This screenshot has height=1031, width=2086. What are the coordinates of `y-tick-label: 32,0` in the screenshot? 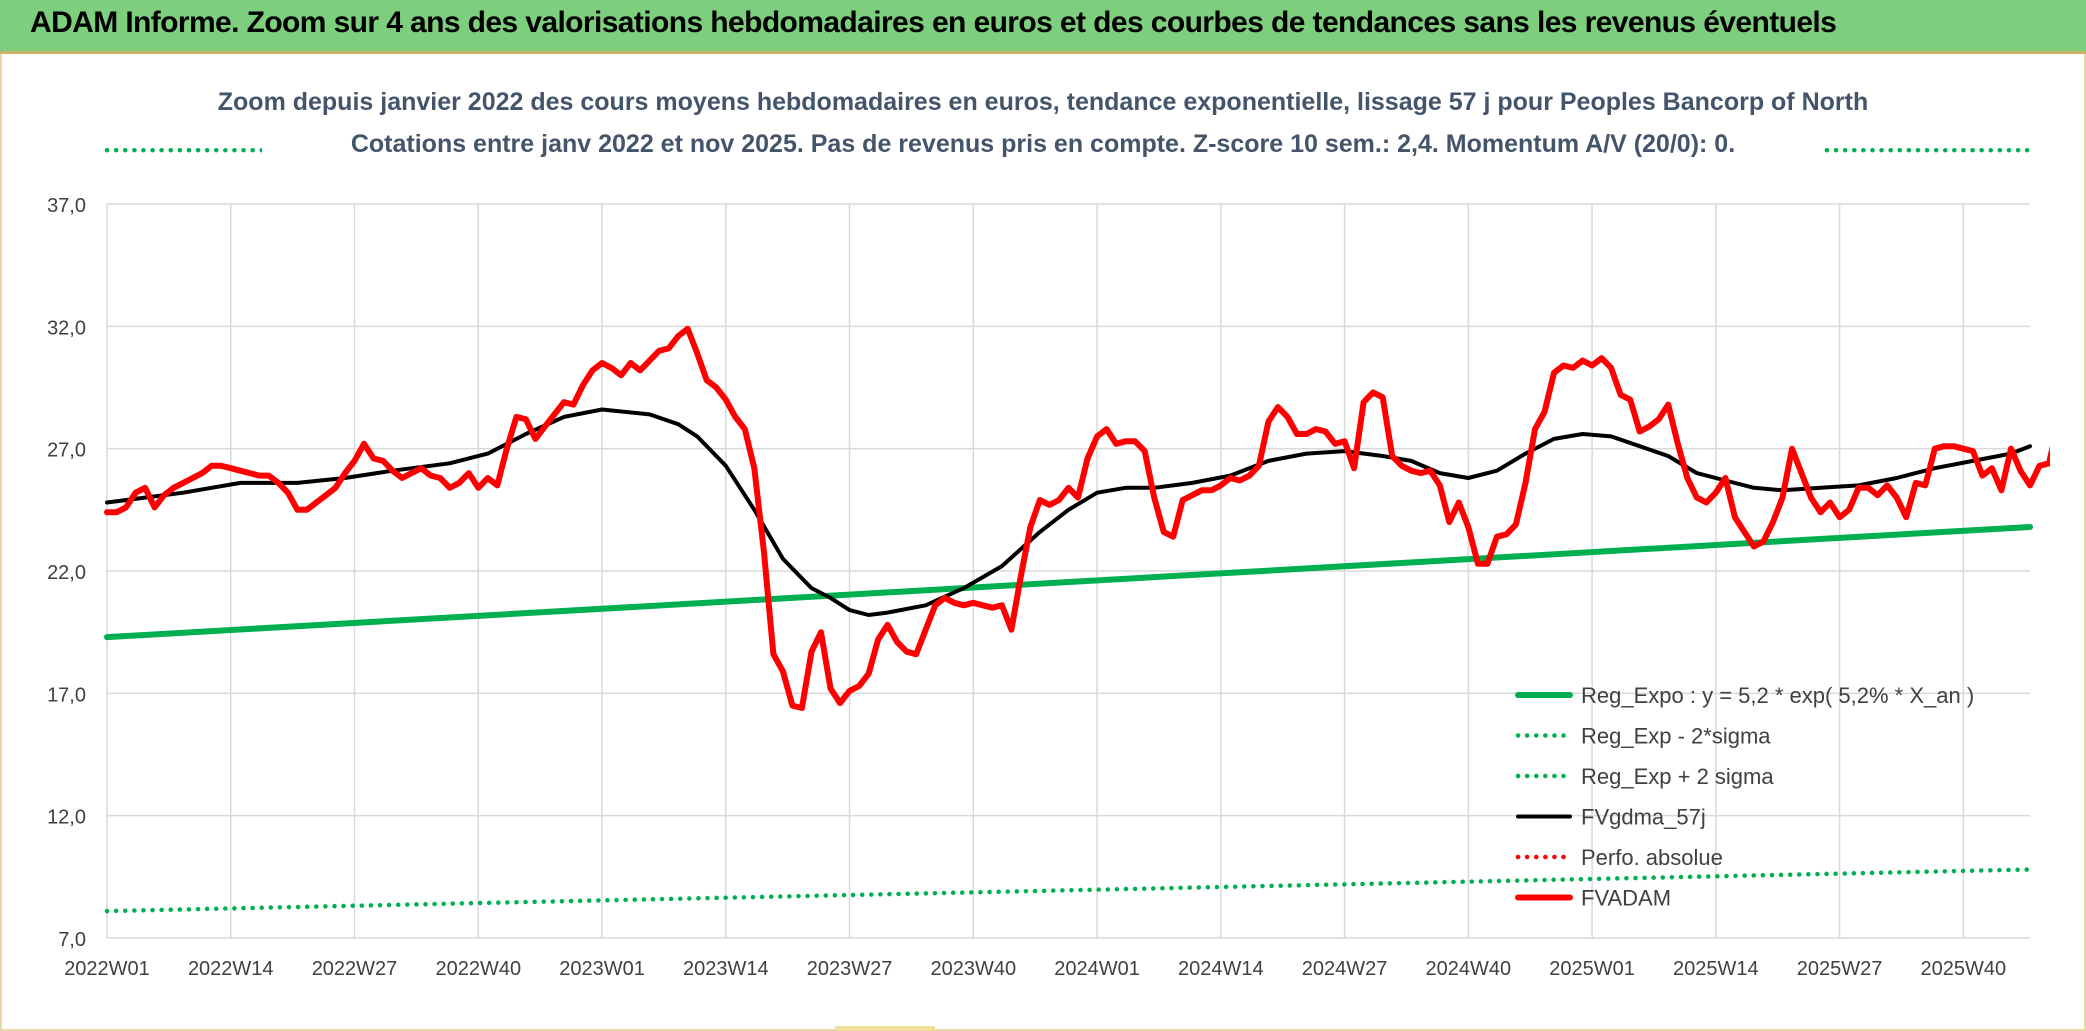 It's located at (66, 328).